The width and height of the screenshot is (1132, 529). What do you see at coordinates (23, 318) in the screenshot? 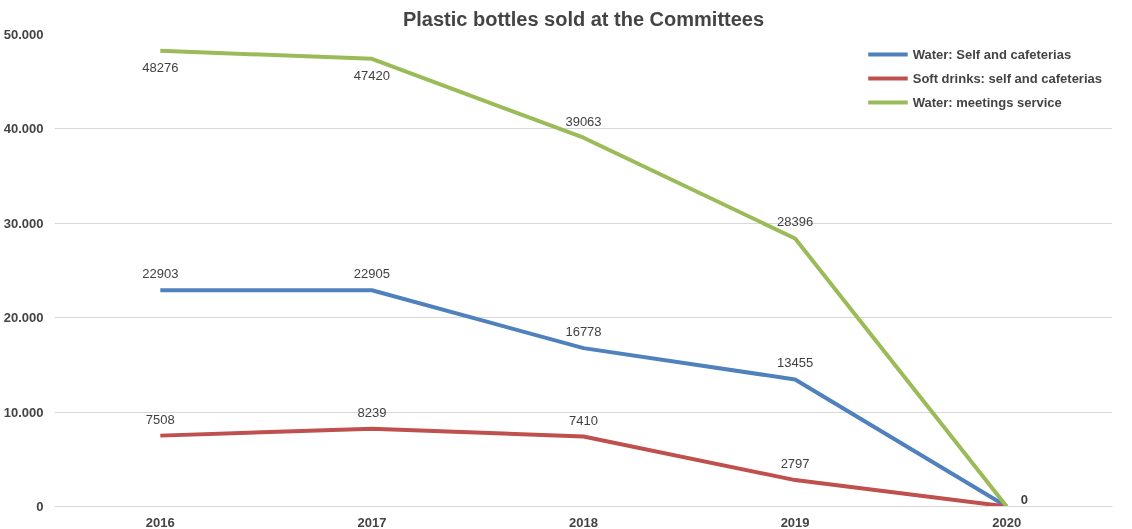
I see `y-tick-label: 20.000` at bounding box center [23, 318].